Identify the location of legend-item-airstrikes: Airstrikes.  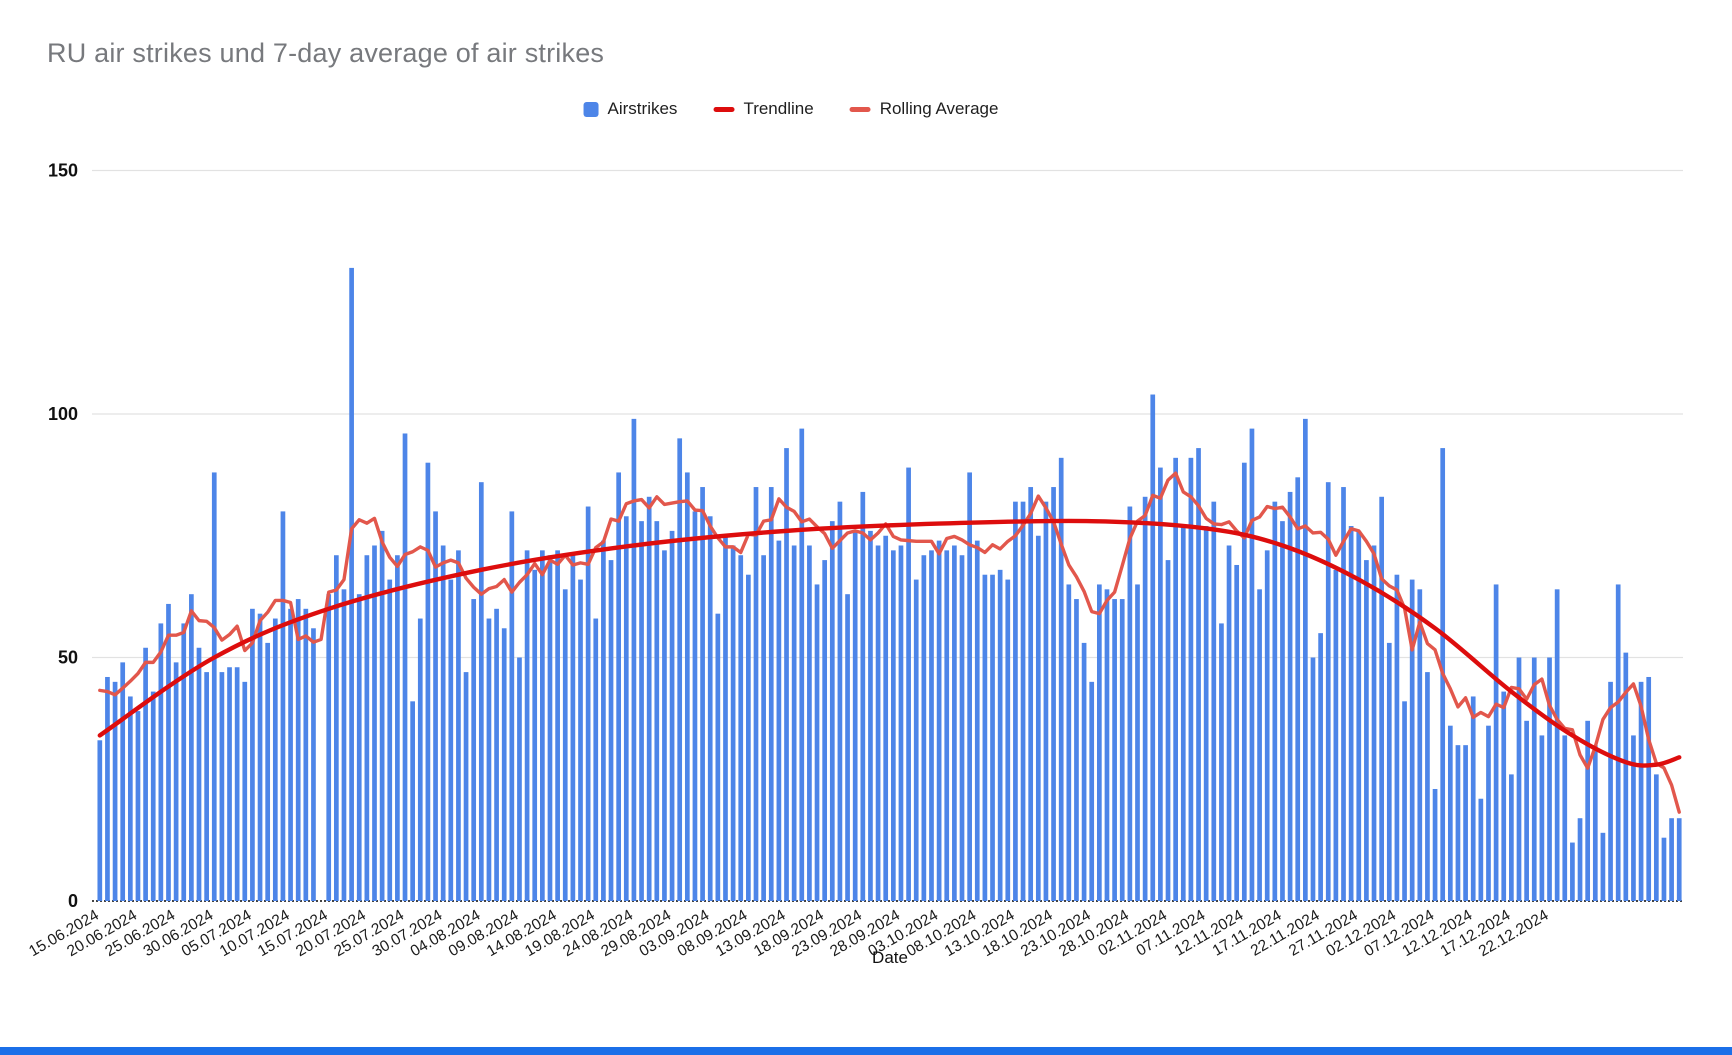
(630, 109).